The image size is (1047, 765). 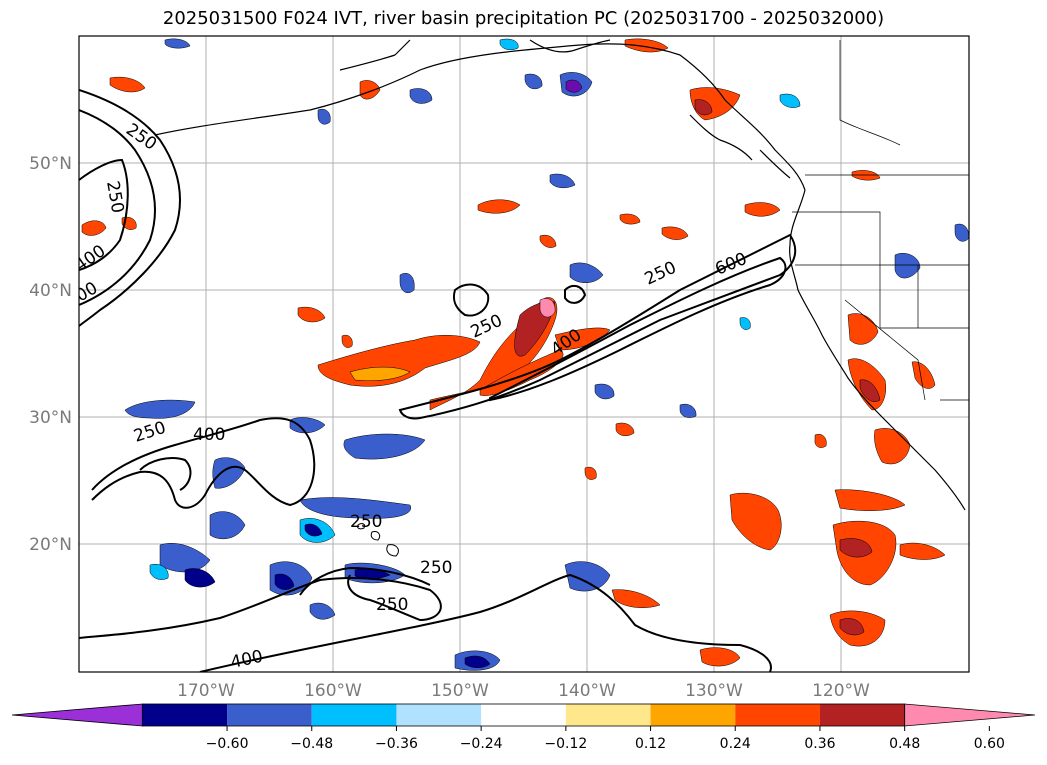 What do you see at coordinates (50, 291) in the screenshot?
I see `lat-label-40n: 40°N` at bounding box center [50, 291].